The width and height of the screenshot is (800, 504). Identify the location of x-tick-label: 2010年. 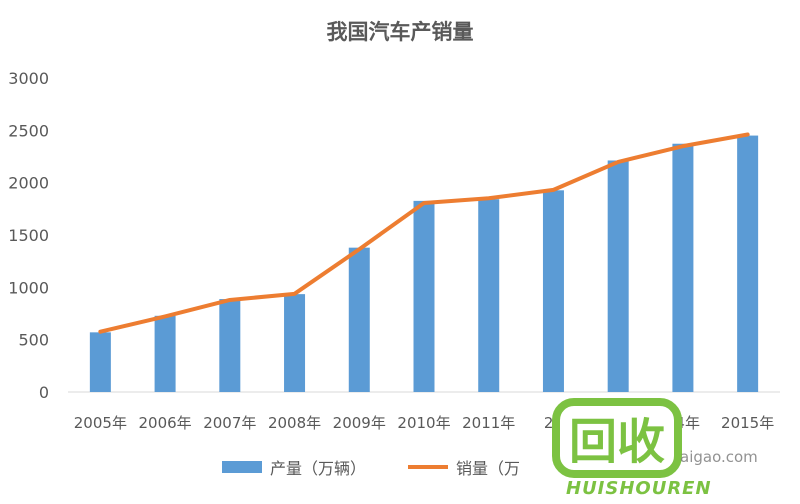
(423, 423).